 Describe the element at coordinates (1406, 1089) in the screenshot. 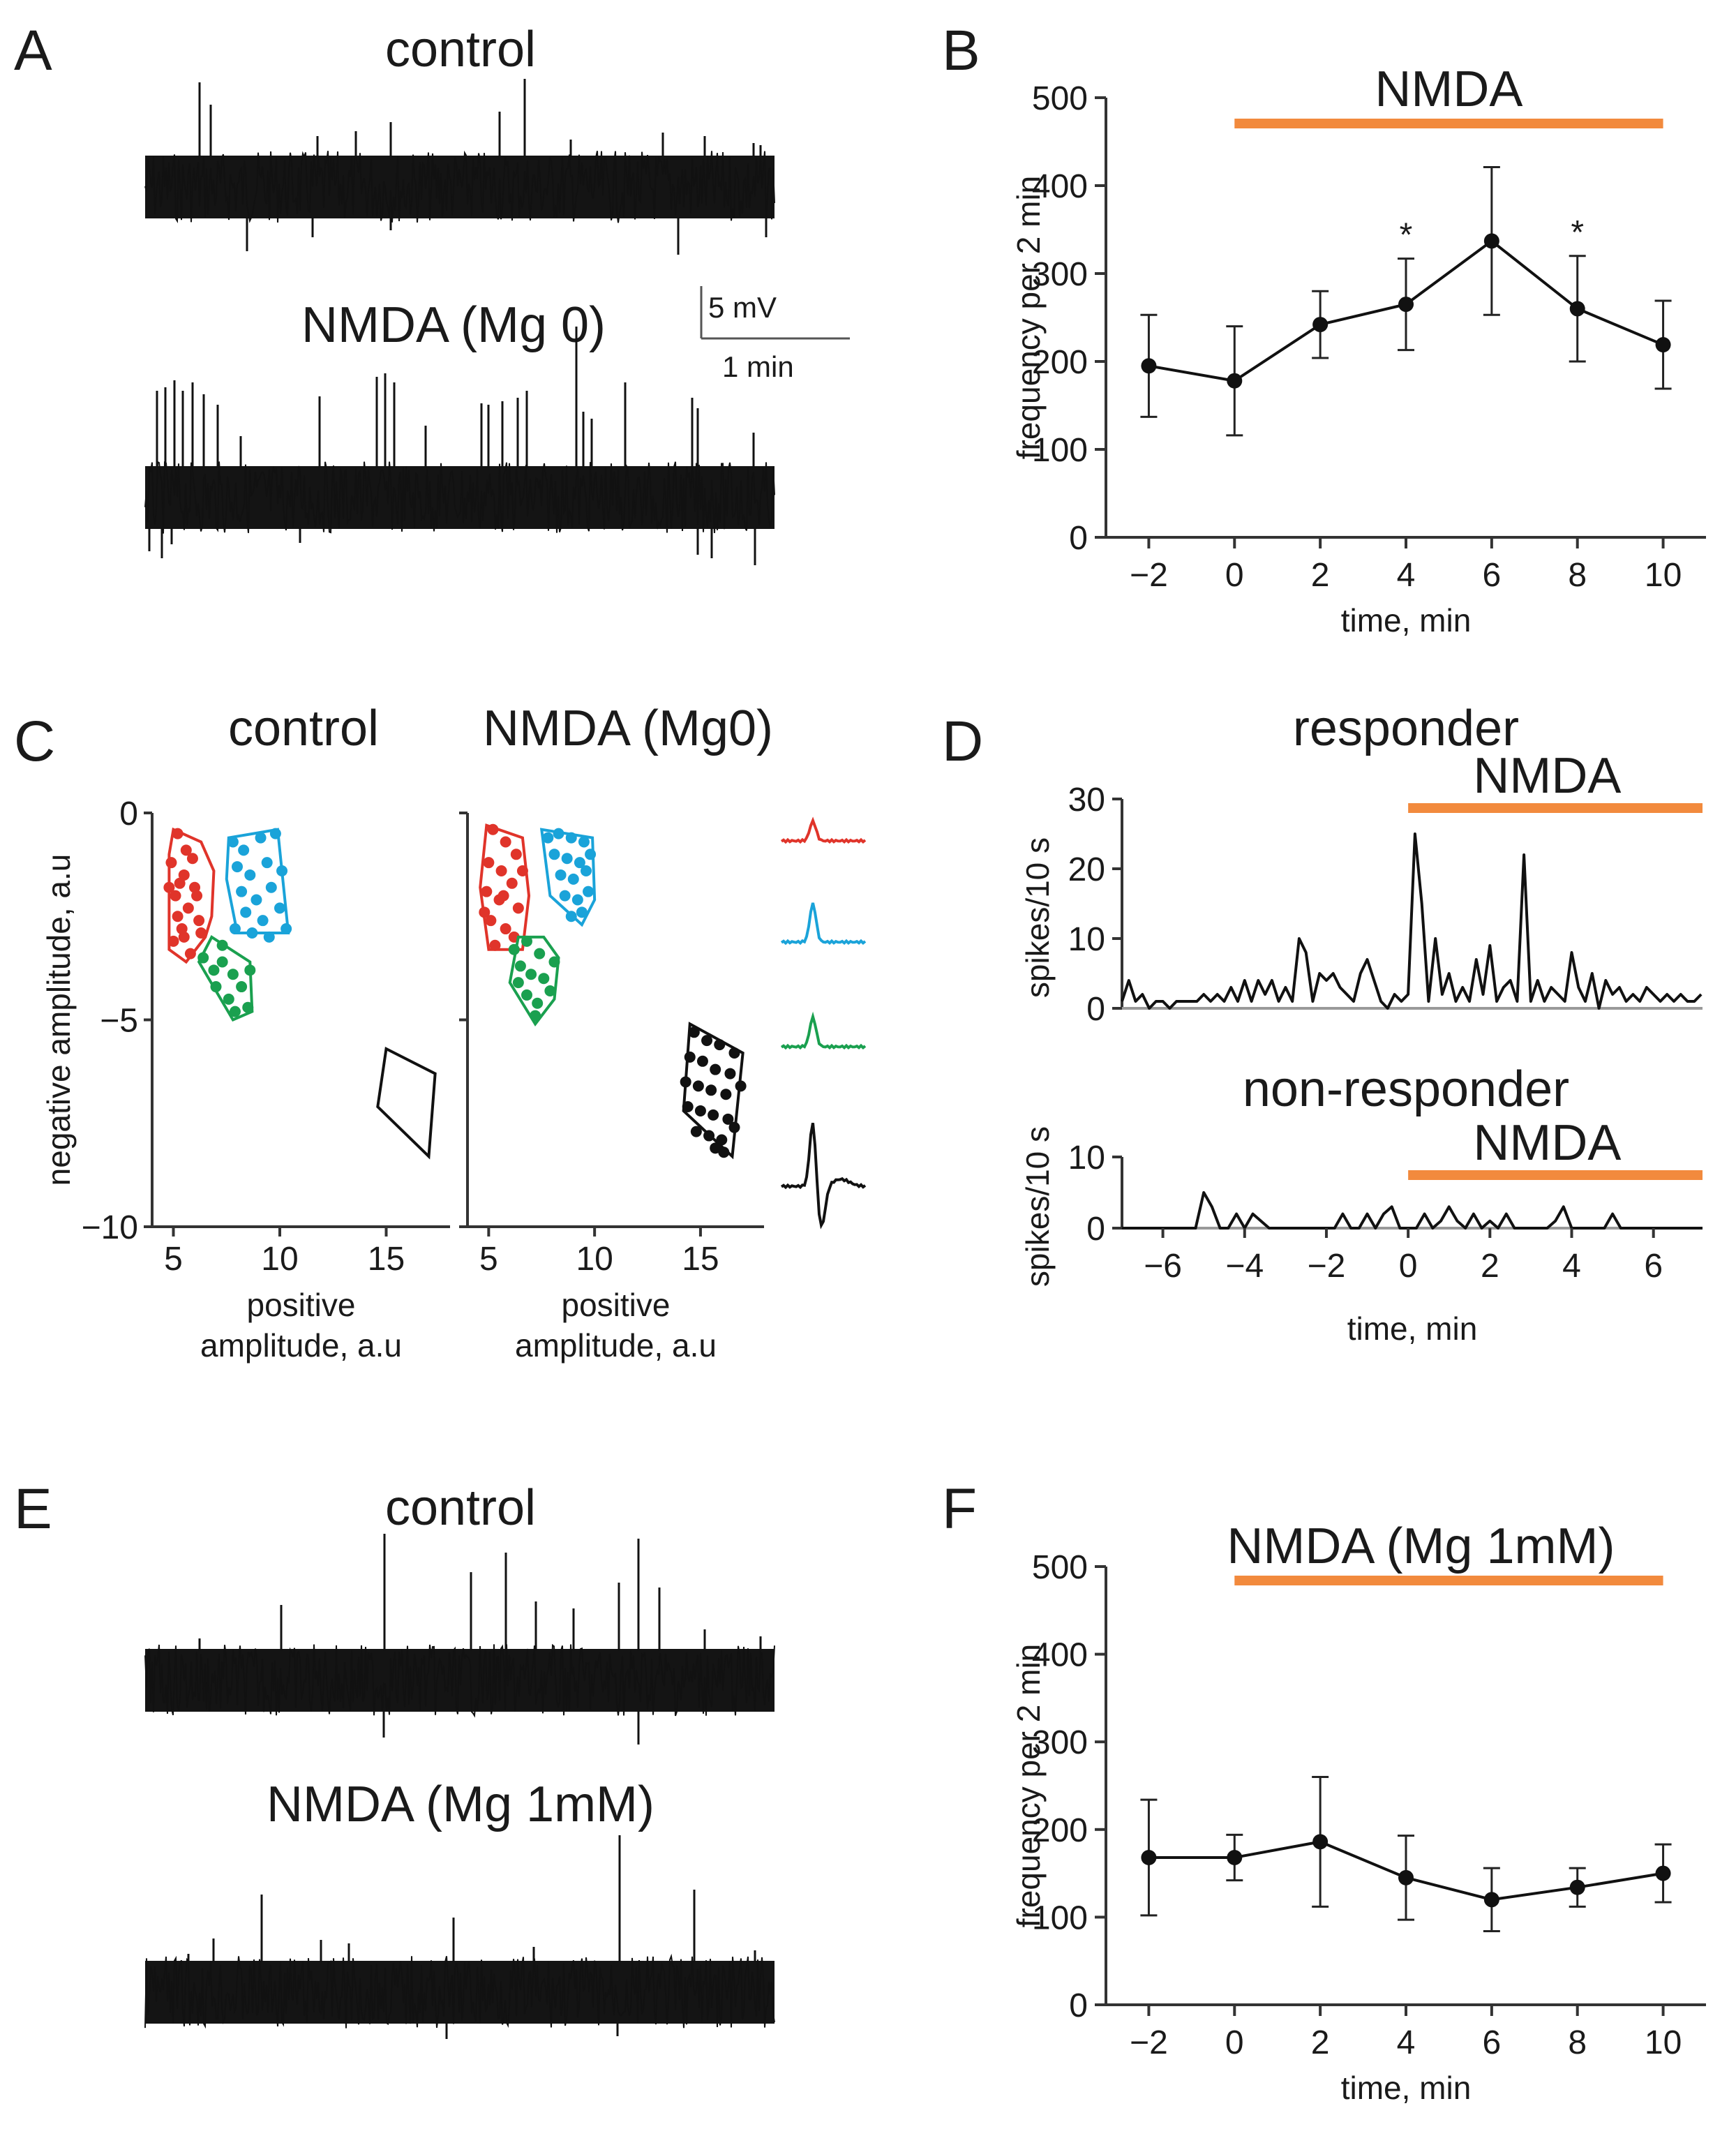

I see `D-non-responder-title: non-responder` at that location.